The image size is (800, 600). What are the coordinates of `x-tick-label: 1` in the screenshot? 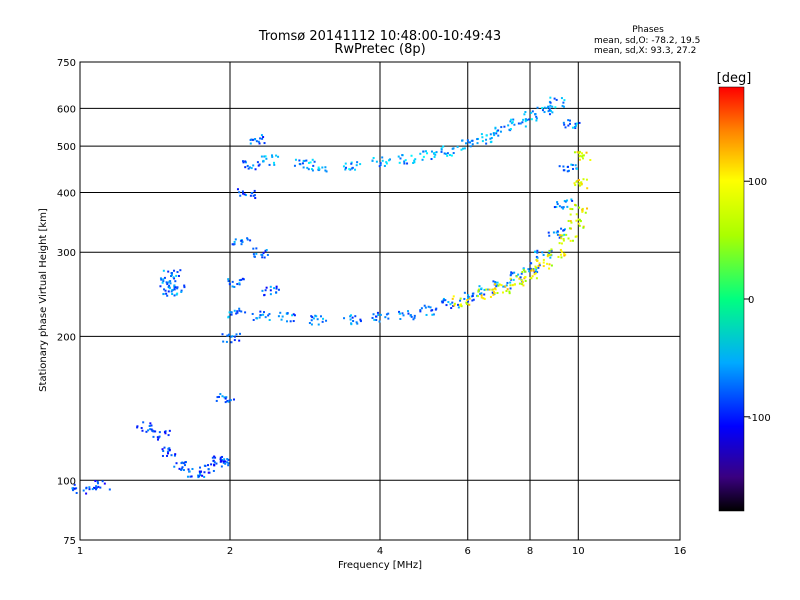 It's located at (80, 551).